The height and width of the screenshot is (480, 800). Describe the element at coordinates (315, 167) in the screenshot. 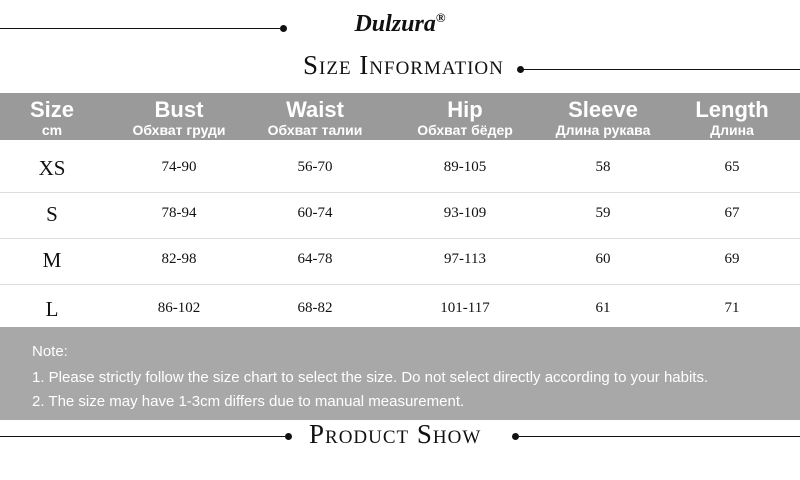

I see `value-cell: 56-70` at that location.